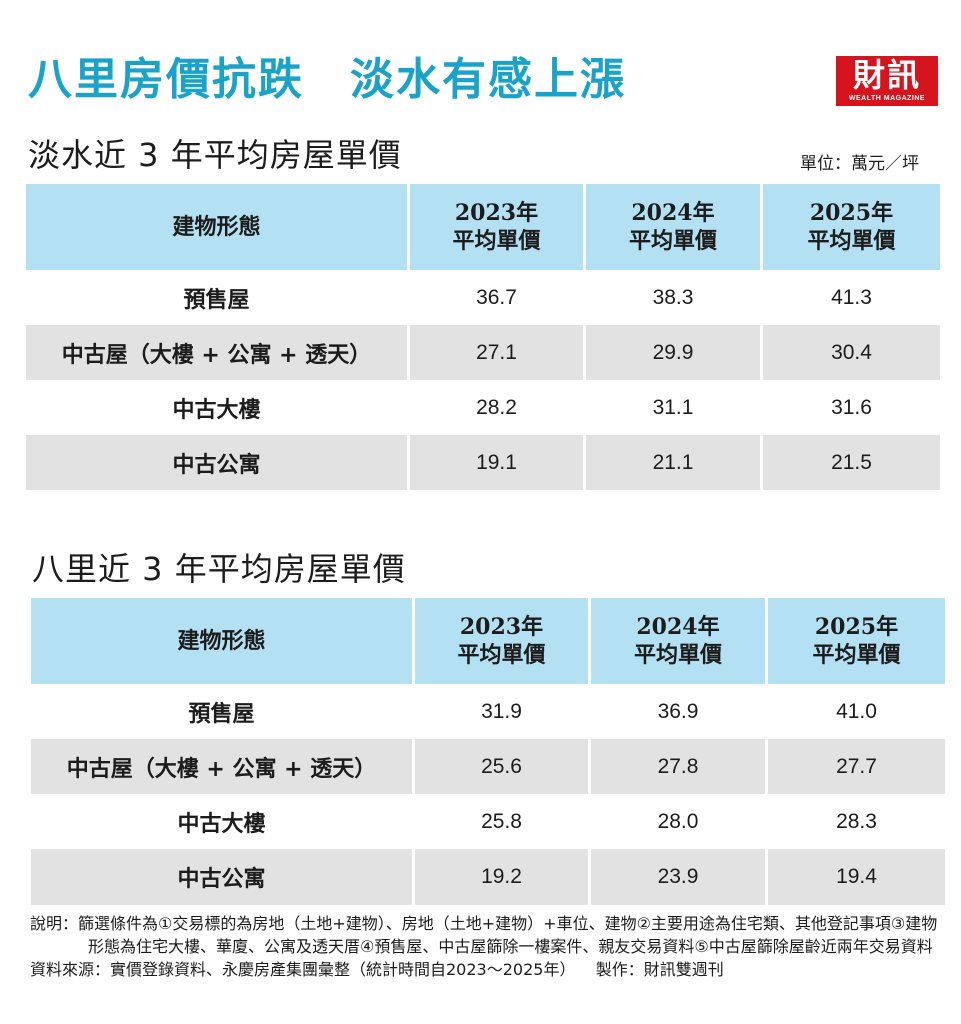 The image size is (961, 1024). What do you see at coordinates (856, 877) in the screenshot?
I see `value-resale-apartment-2025: 19.4` at bounding box center [856, 877].